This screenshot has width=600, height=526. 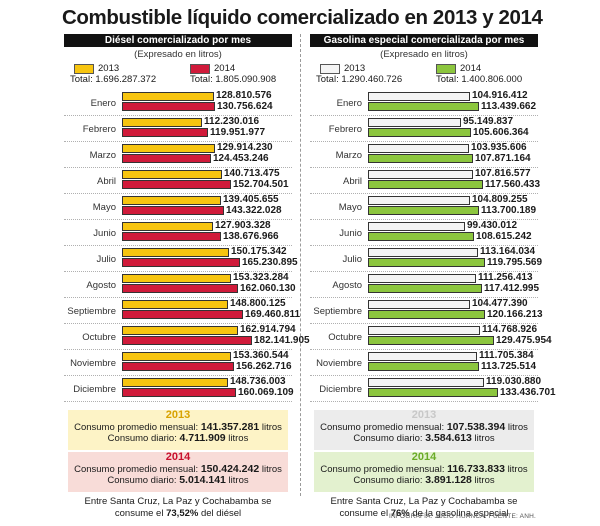 I want to click on gasoline-row: Junio 99.430.012 108.615.242, so click(x=424, y=233).